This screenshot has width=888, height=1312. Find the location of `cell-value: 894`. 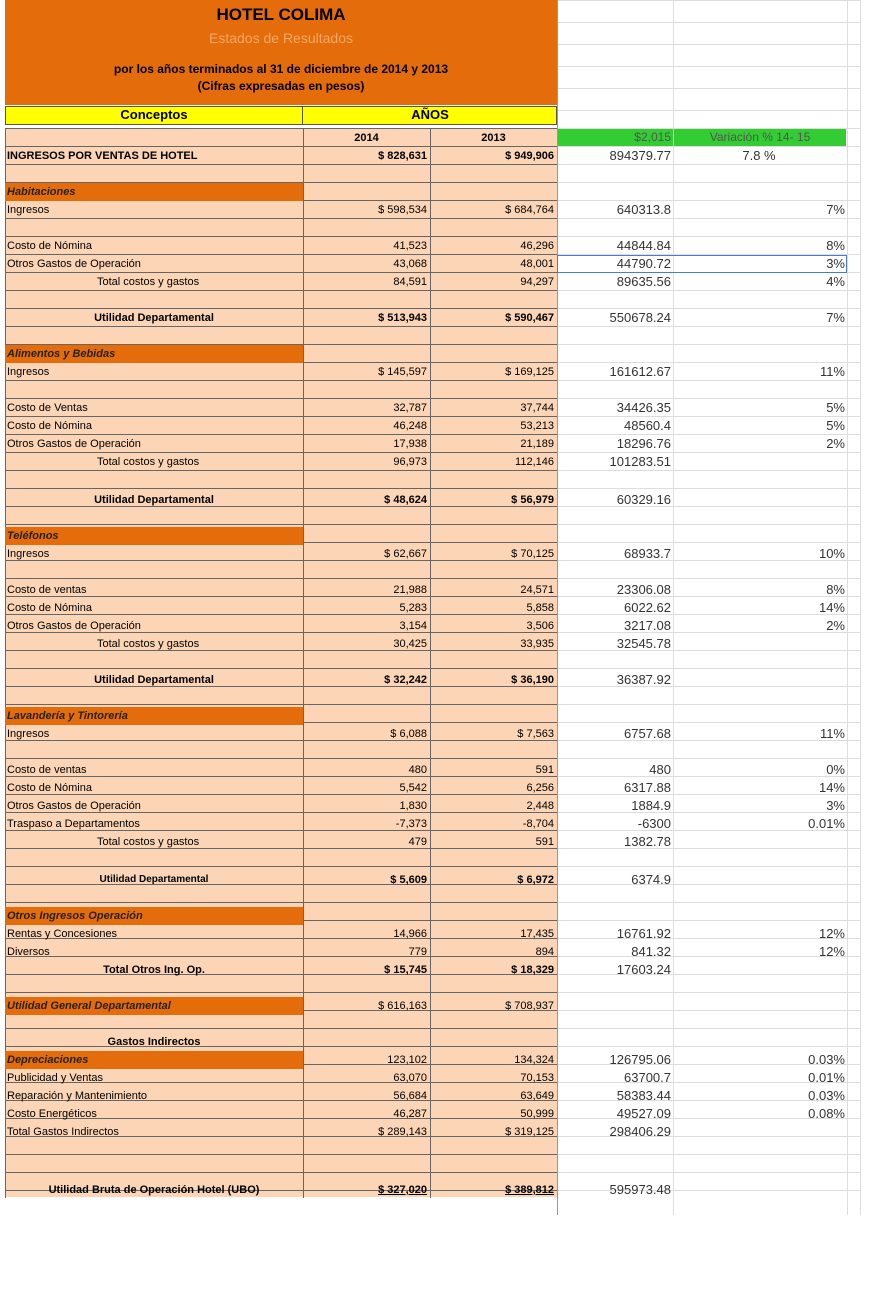

cell-value: 894 is located at coordinates (544, 952).